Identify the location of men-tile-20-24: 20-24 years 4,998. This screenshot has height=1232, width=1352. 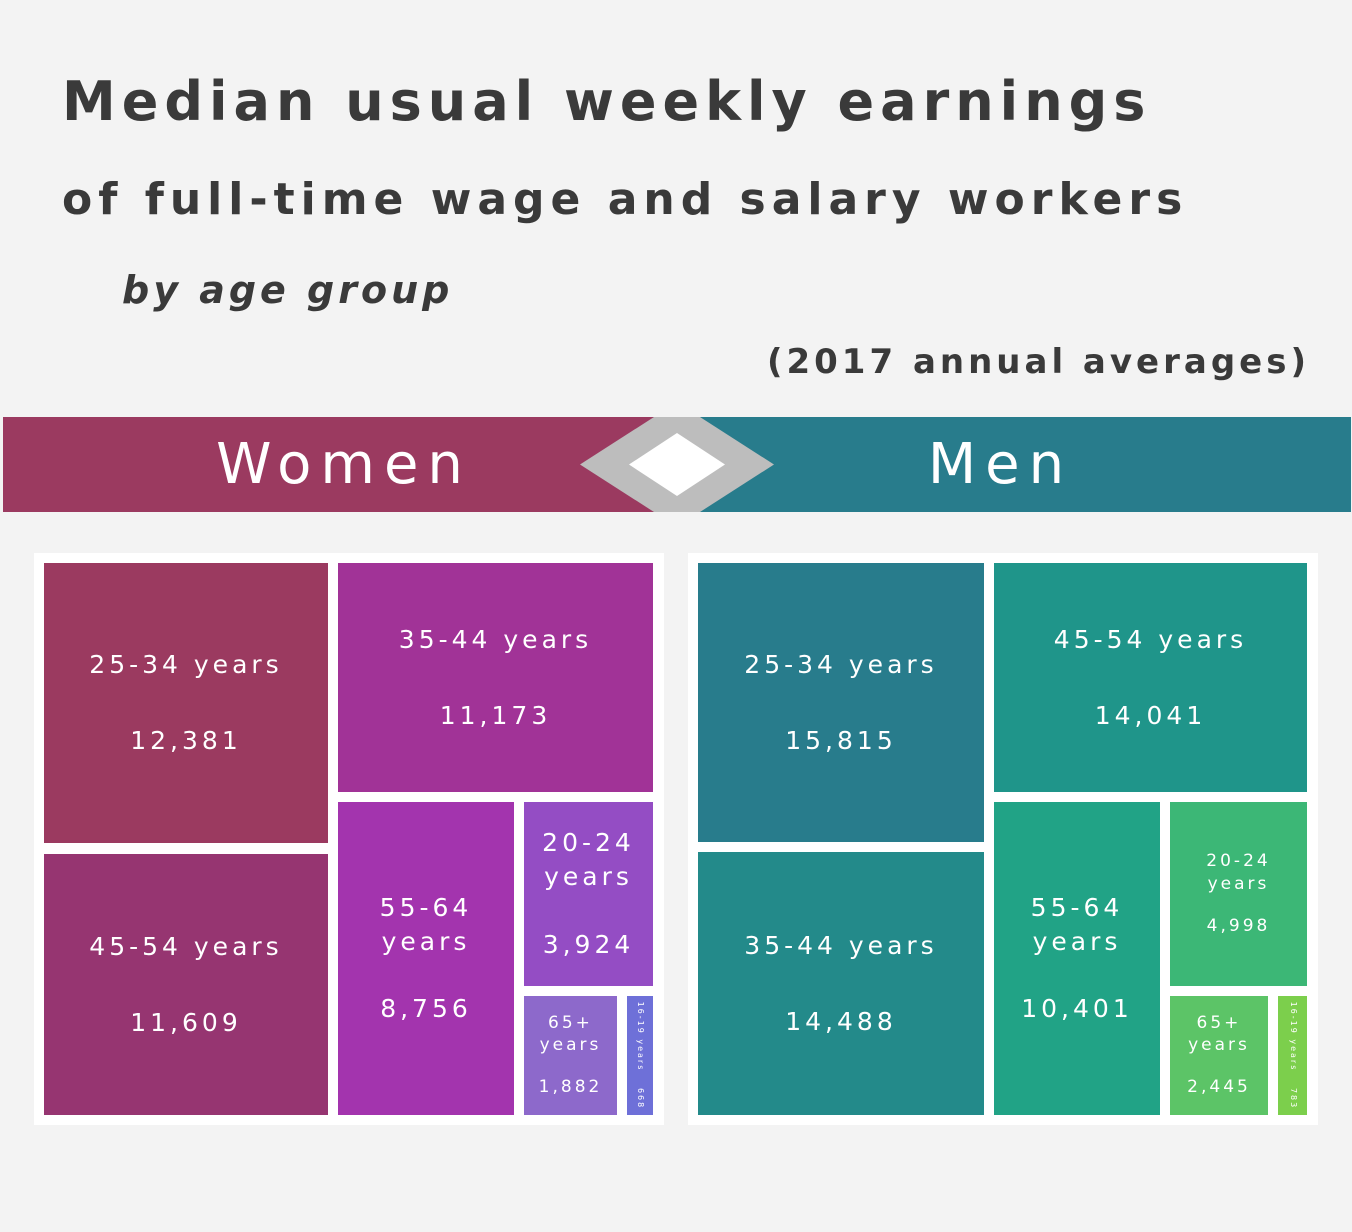
(1238, 894).